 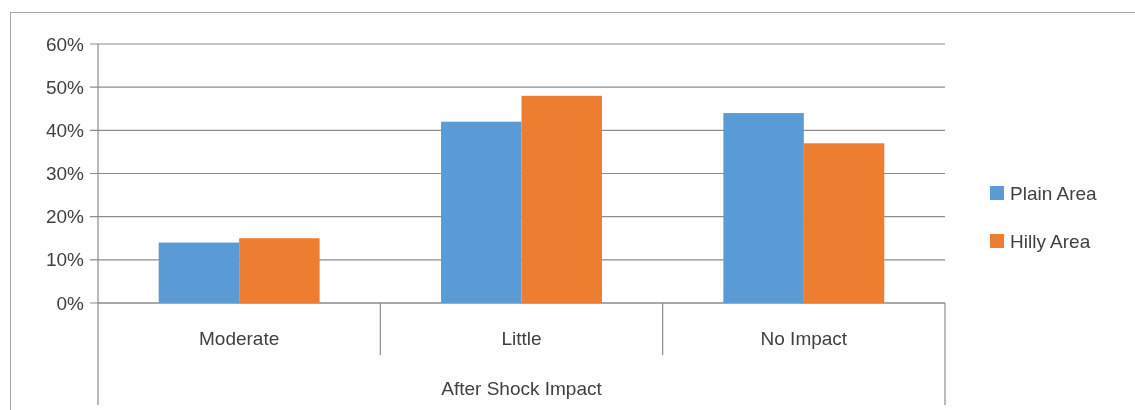 I want to click on x-axis-title: After Shock Impact, so click(x=522, y=388).